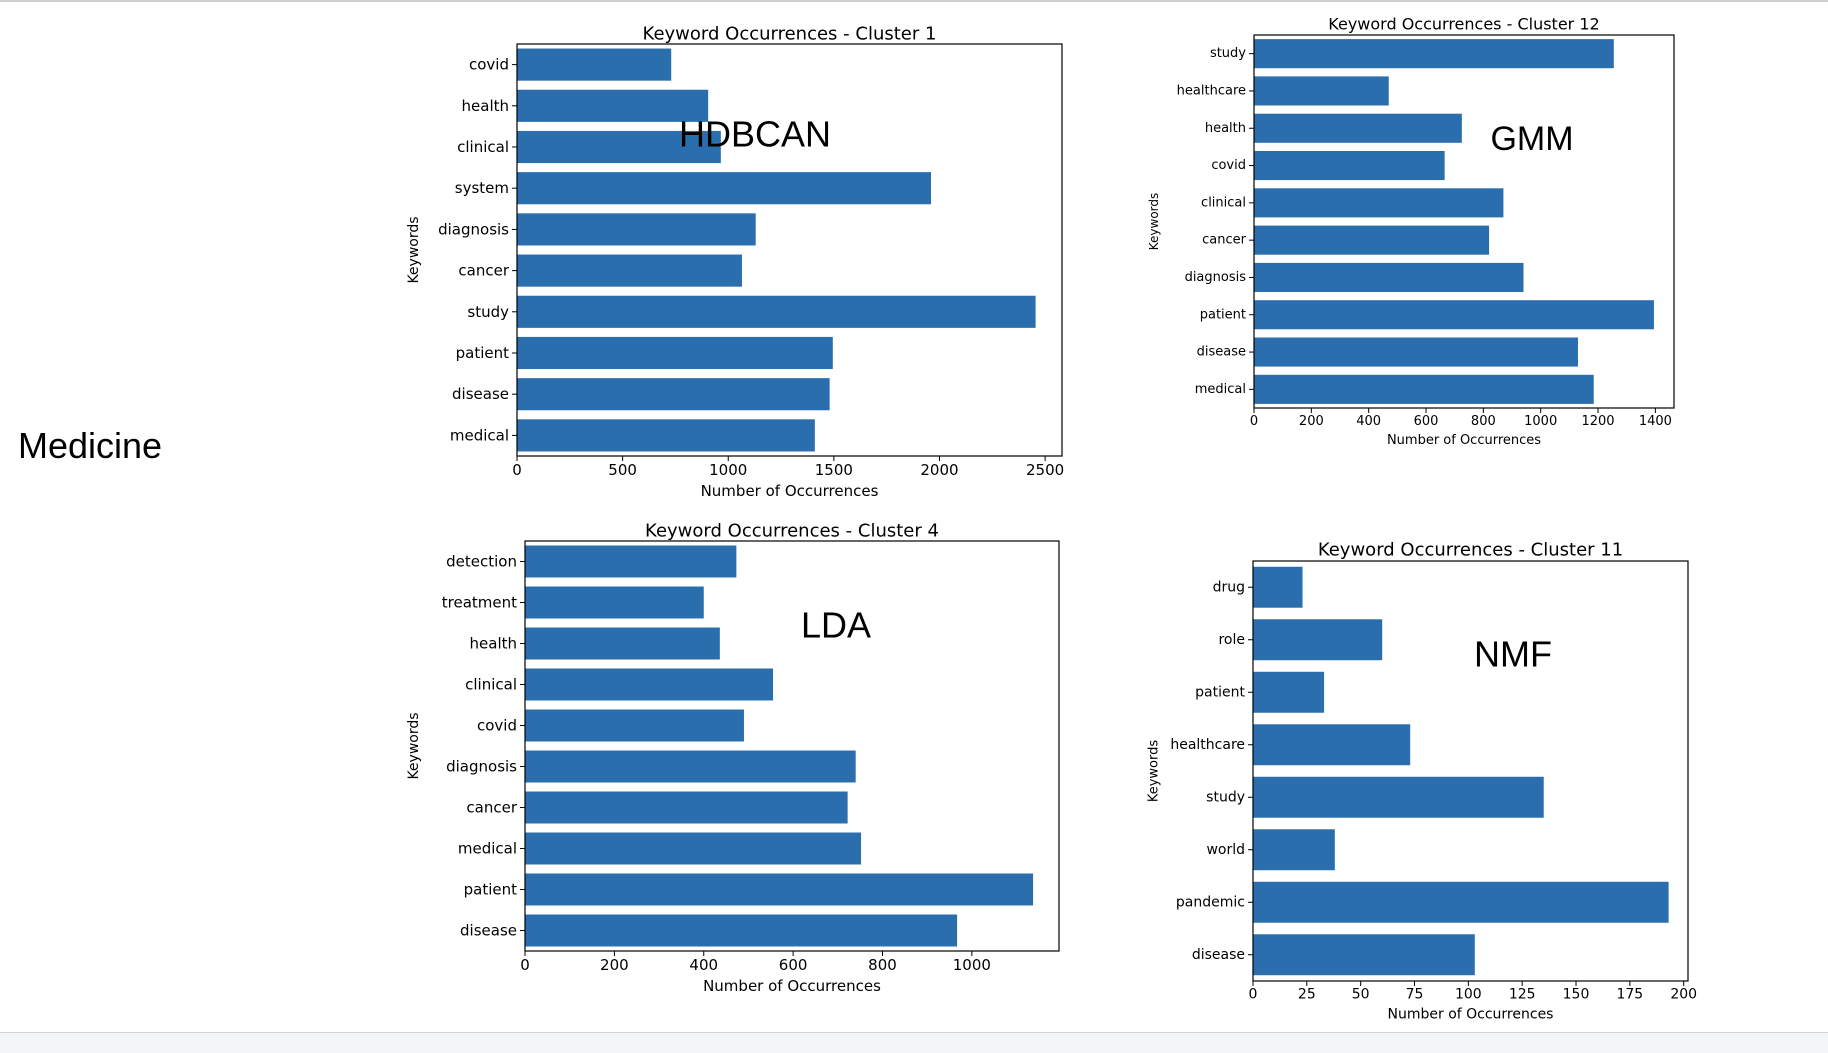  I want to click on bar-medical, so click(1424, 389).